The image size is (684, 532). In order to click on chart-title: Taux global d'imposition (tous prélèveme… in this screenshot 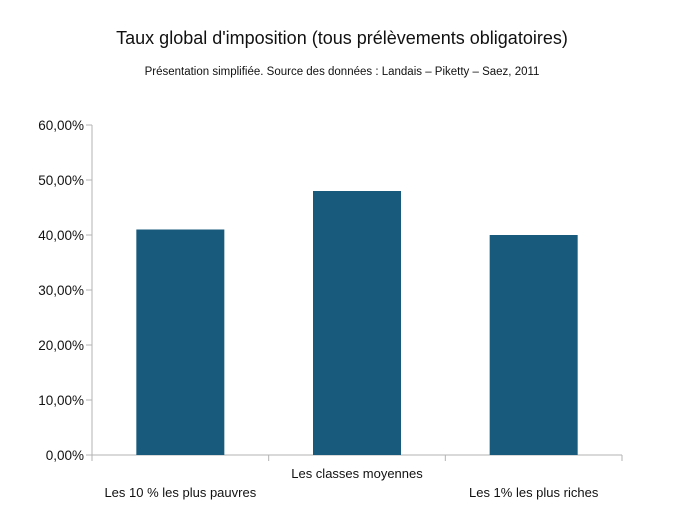, I will do `click(342, 38)`.